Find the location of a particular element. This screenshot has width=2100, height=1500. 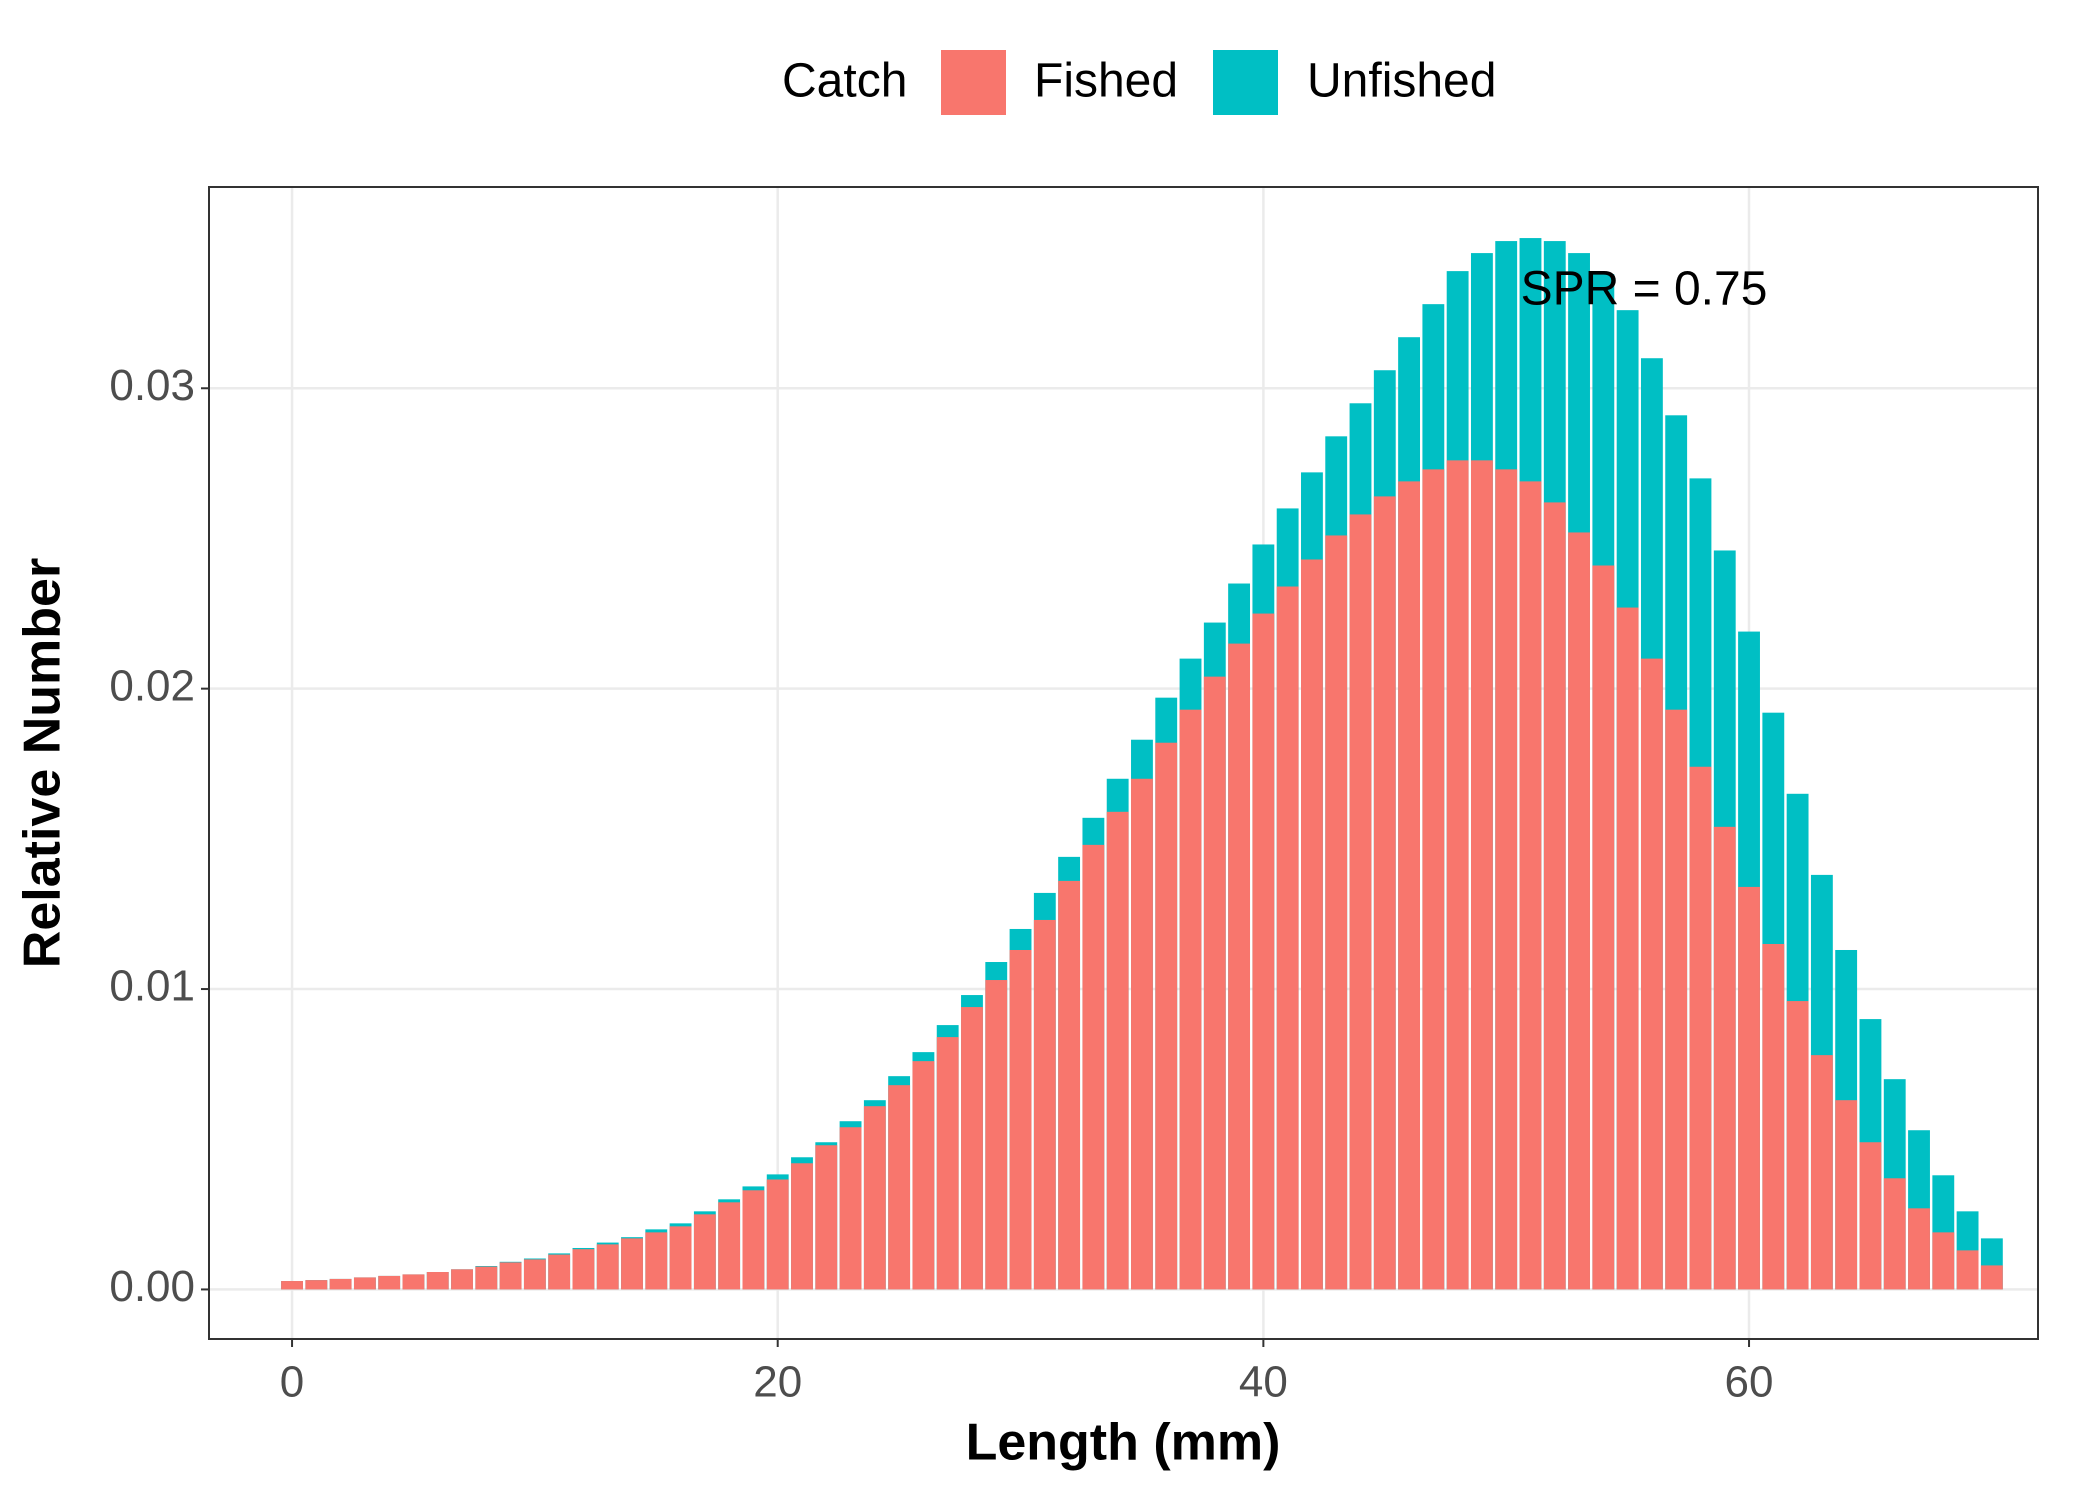

legend-title: Catch is located at coordinates (844, 81).